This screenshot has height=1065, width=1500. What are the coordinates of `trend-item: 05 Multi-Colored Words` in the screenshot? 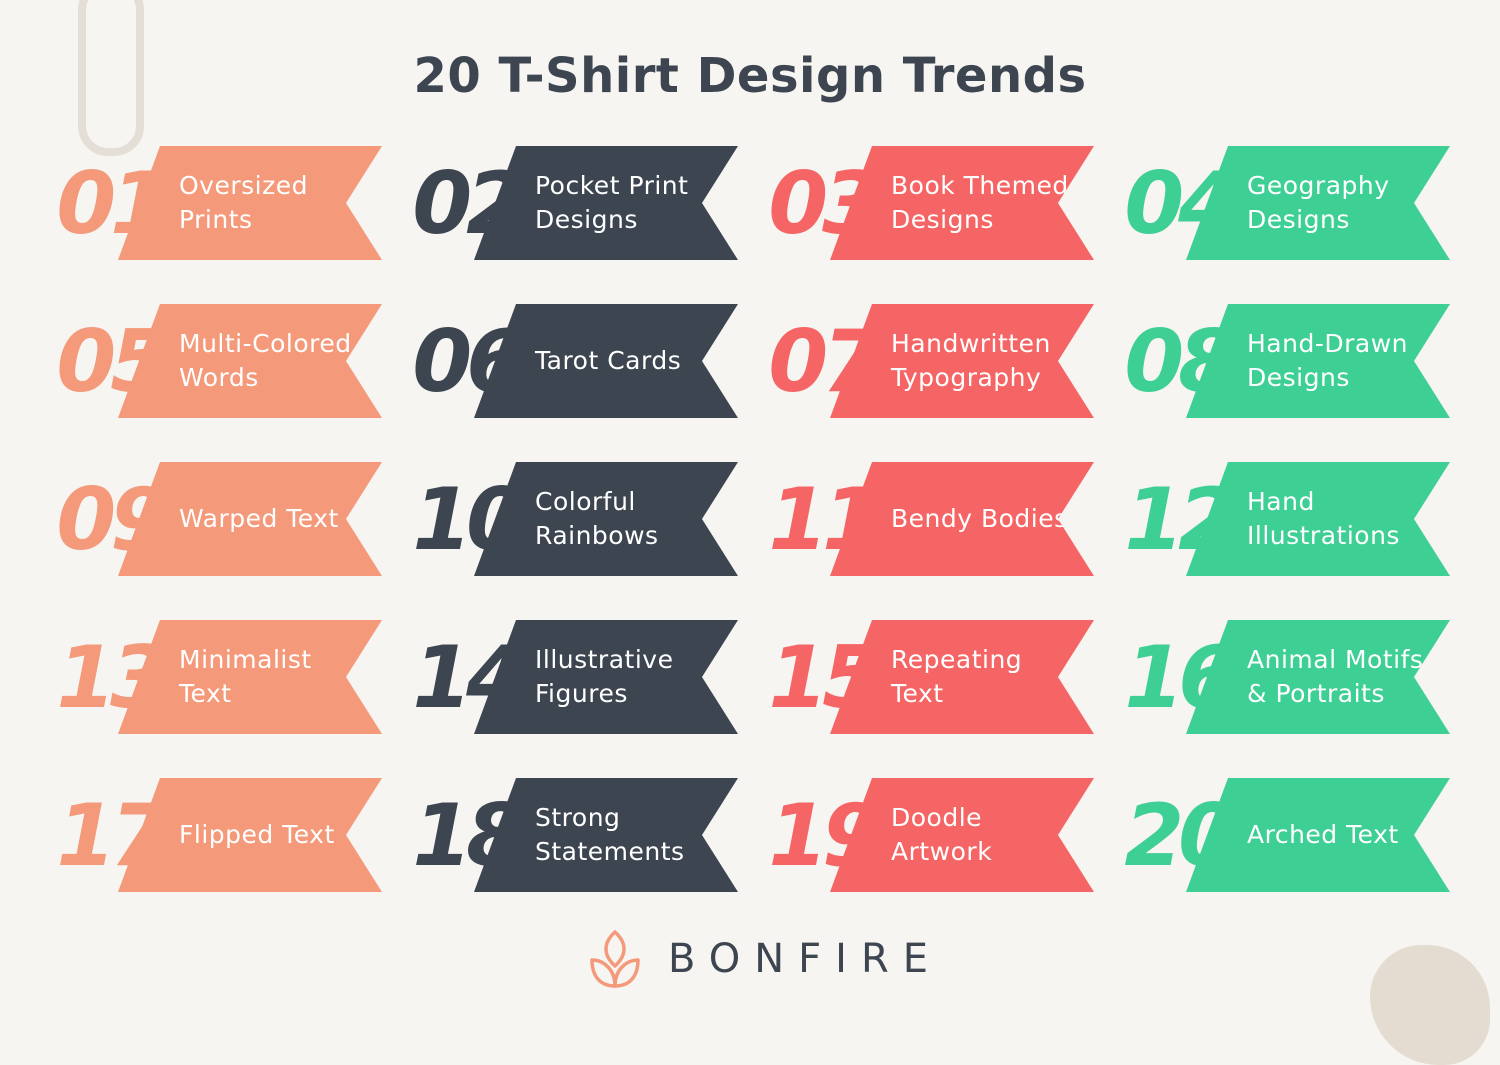 It's located at (212, 361).